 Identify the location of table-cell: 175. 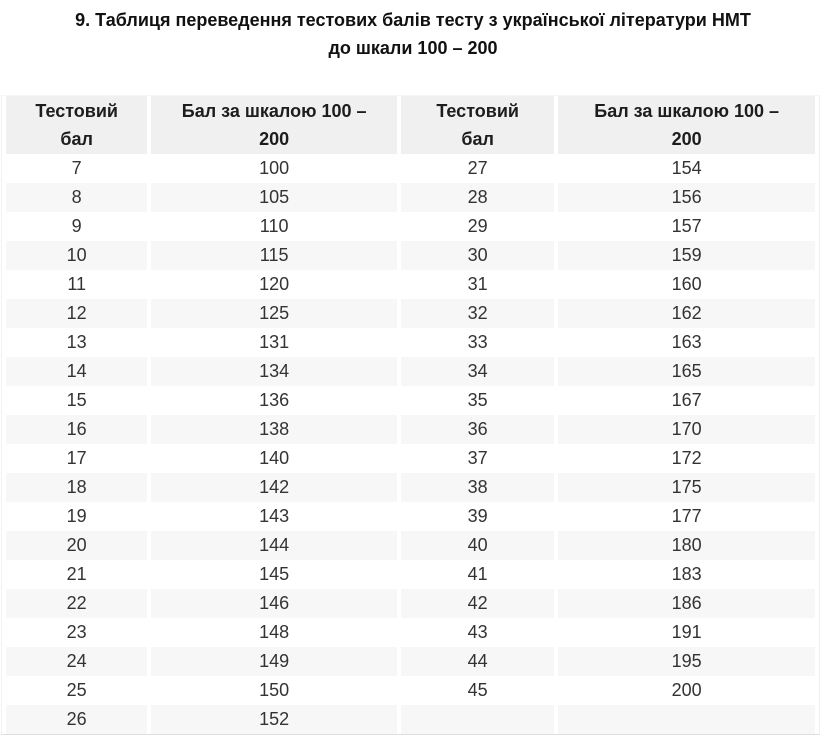
(686, 487).